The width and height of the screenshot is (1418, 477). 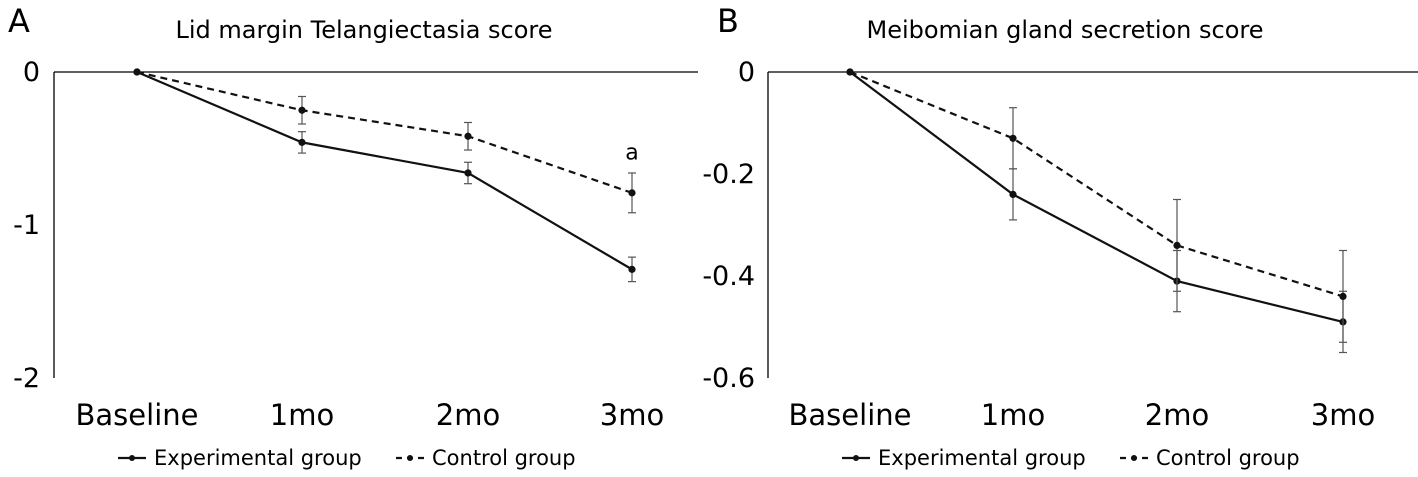 What do you see at coordinates (728, 21) in the screenshot?
I see `panel-label: B` at bounding box center [728, 21].